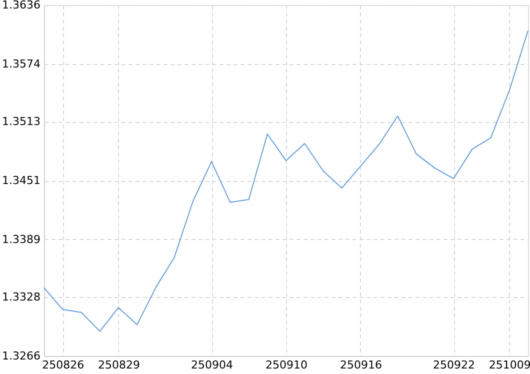  I want to click on y-tick-label: 1.3513, so click(21, 121).